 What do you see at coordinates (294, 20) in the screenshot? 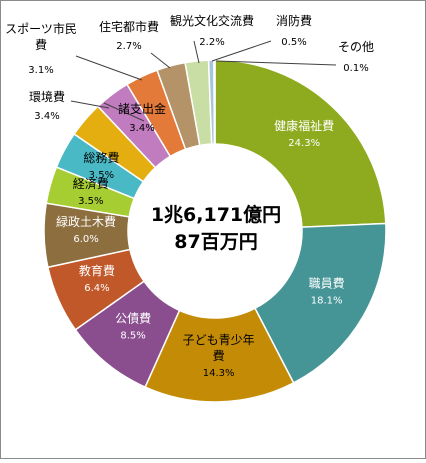
I see `slice-label-消防費: 消防費` at bounding box center [294, 20].